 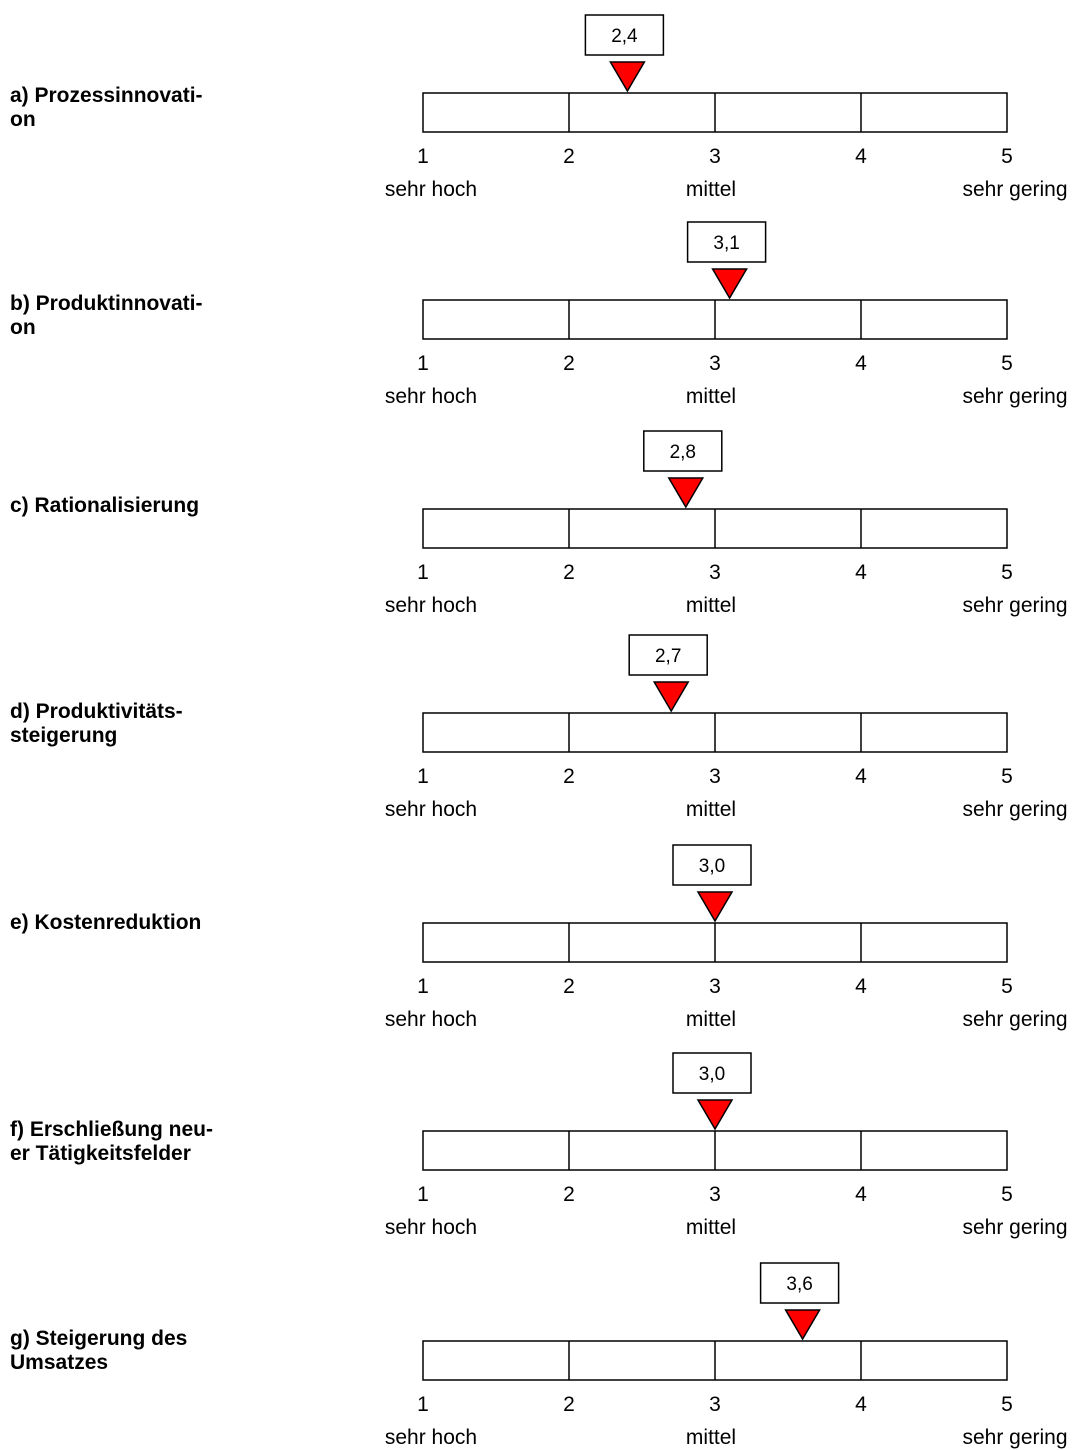 What do you see at coordinates (715, 907) in the screenshot?
I see `value-marker-e` at bounding box center [715, 907].